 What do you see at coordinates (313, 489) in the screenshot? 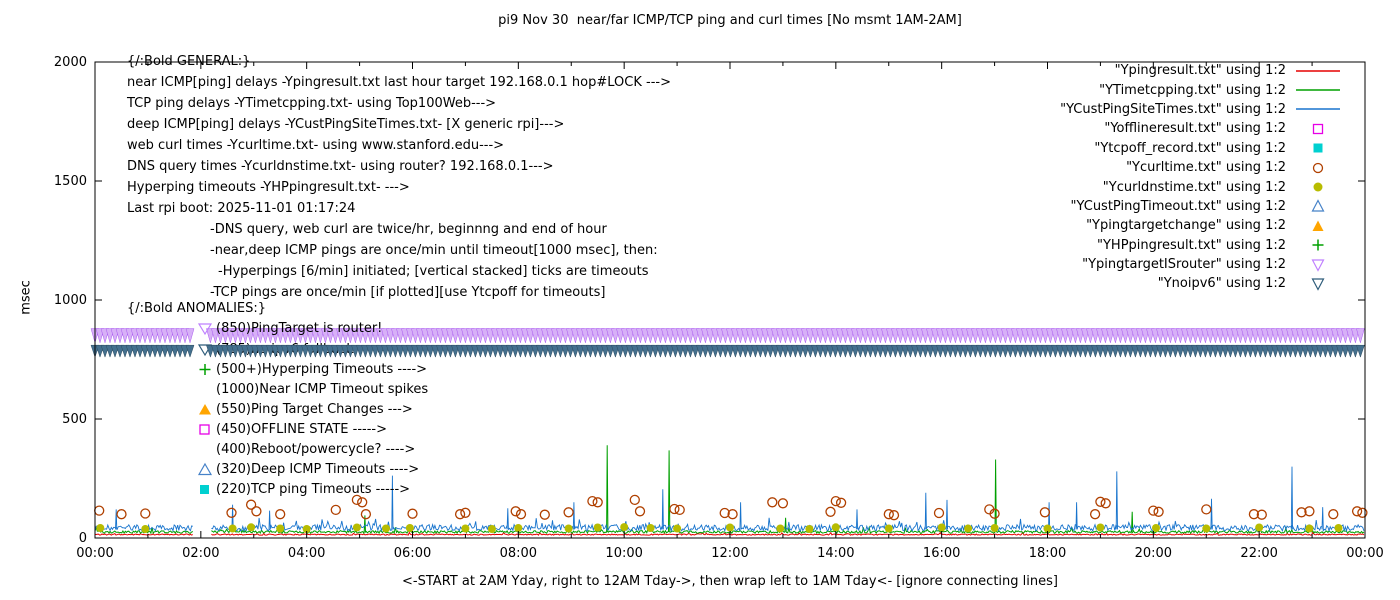
I see `annotation-text: (220)TCP ping Timeouts ----->` at bounding box center [313, 489].